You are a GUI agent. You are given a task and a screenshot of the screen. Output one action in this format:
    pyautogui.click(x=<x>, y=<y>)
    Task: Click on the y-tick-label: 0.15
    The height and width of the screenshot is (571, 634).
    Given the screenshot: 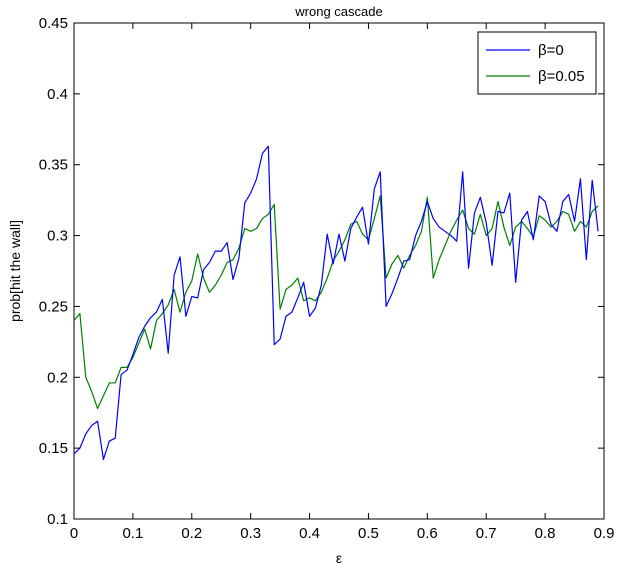 What is the action you would take?
    pyautogui.click(x=53, y=448)
    